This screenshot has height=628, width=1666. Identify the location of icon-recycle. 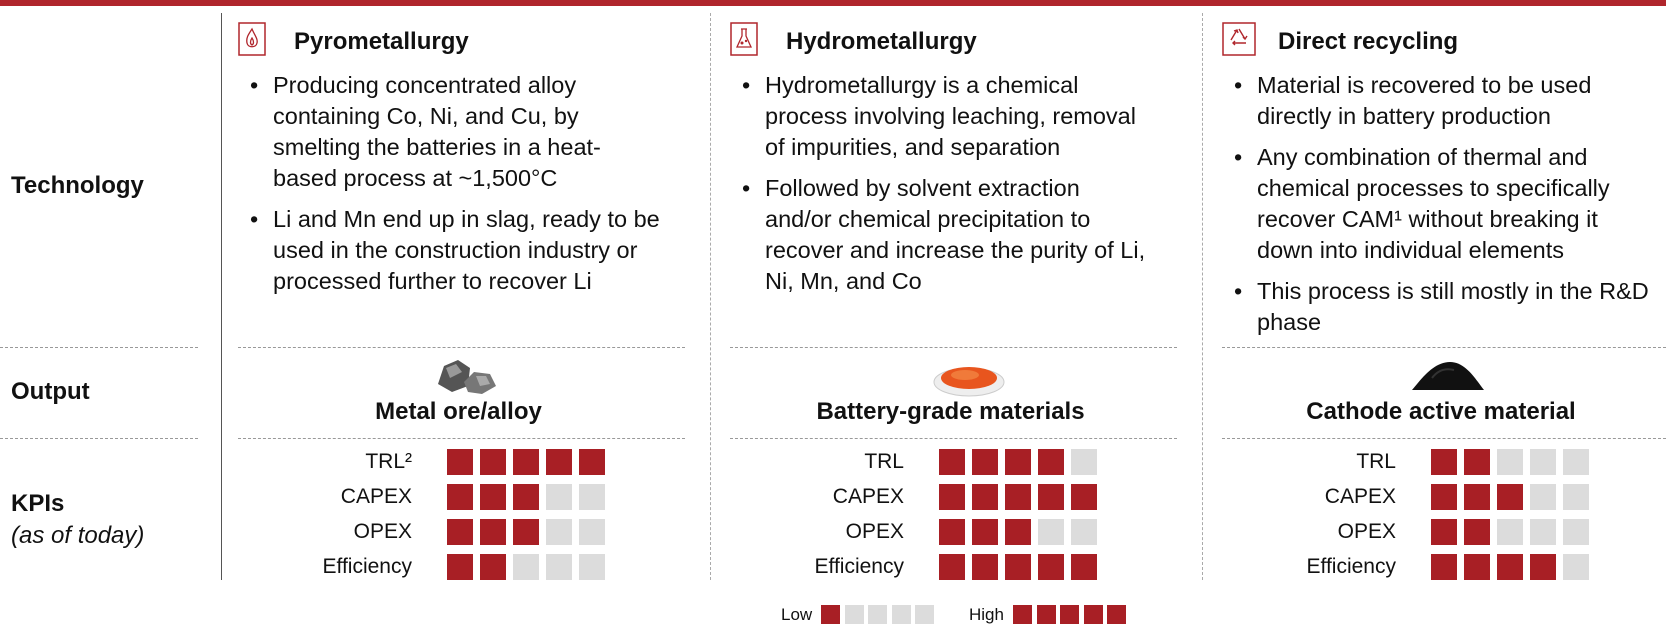
(1239, 39).